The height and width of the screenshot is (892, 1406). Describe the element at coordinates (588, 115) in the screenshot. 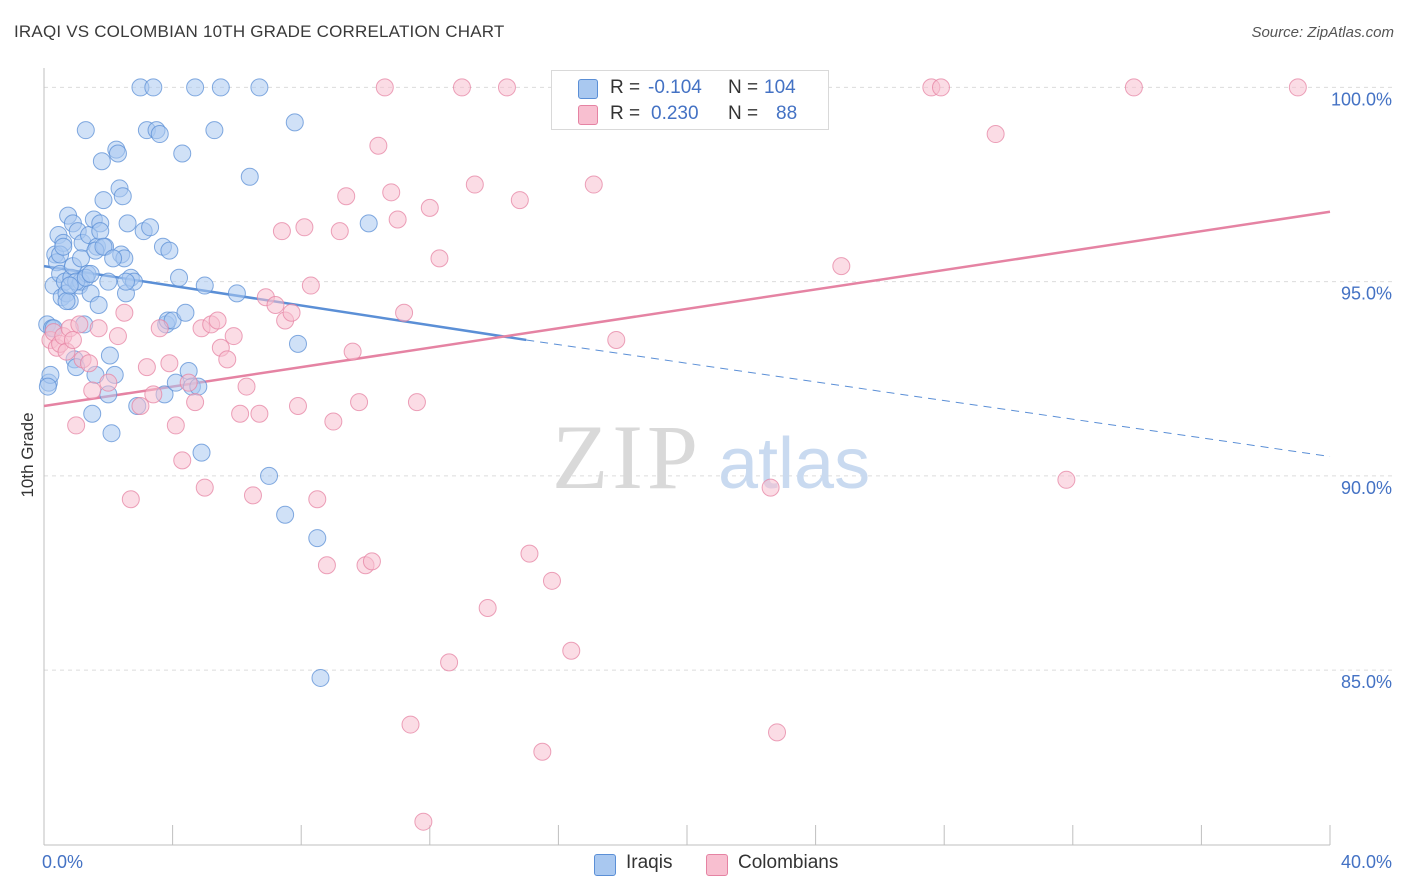

I see `legend-swatch-colombians` at that location.